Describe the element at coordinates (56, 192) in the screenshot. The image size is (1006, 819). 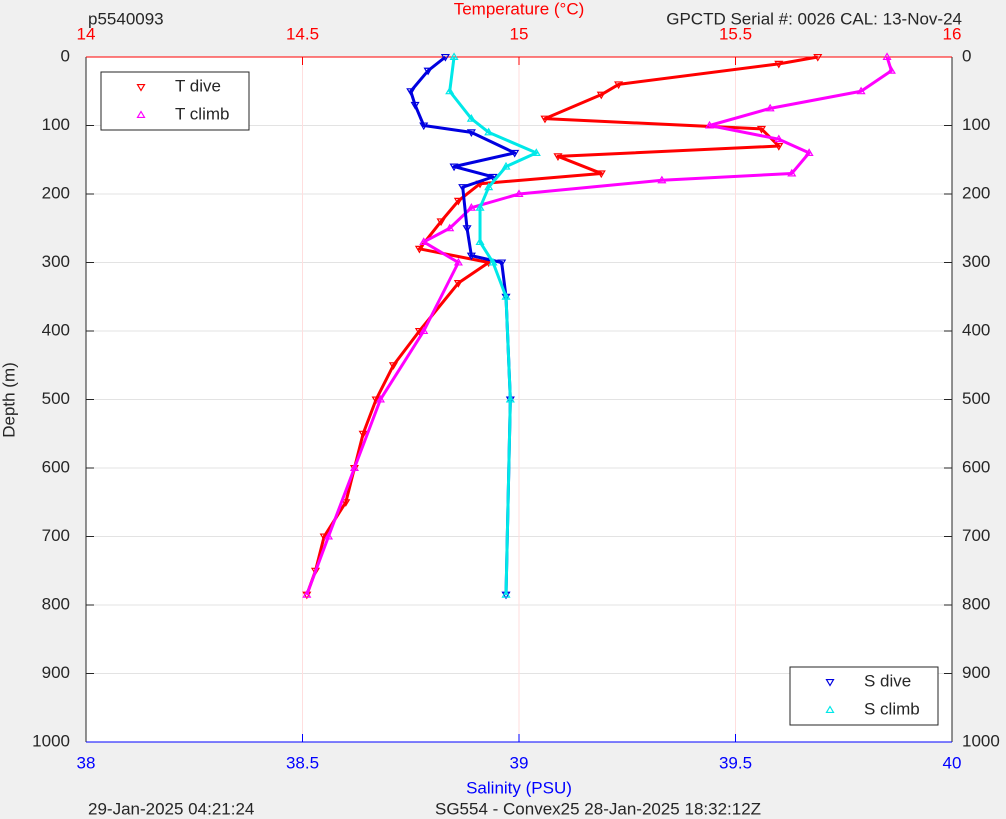
I see `y-tick-label: 200` at that location.